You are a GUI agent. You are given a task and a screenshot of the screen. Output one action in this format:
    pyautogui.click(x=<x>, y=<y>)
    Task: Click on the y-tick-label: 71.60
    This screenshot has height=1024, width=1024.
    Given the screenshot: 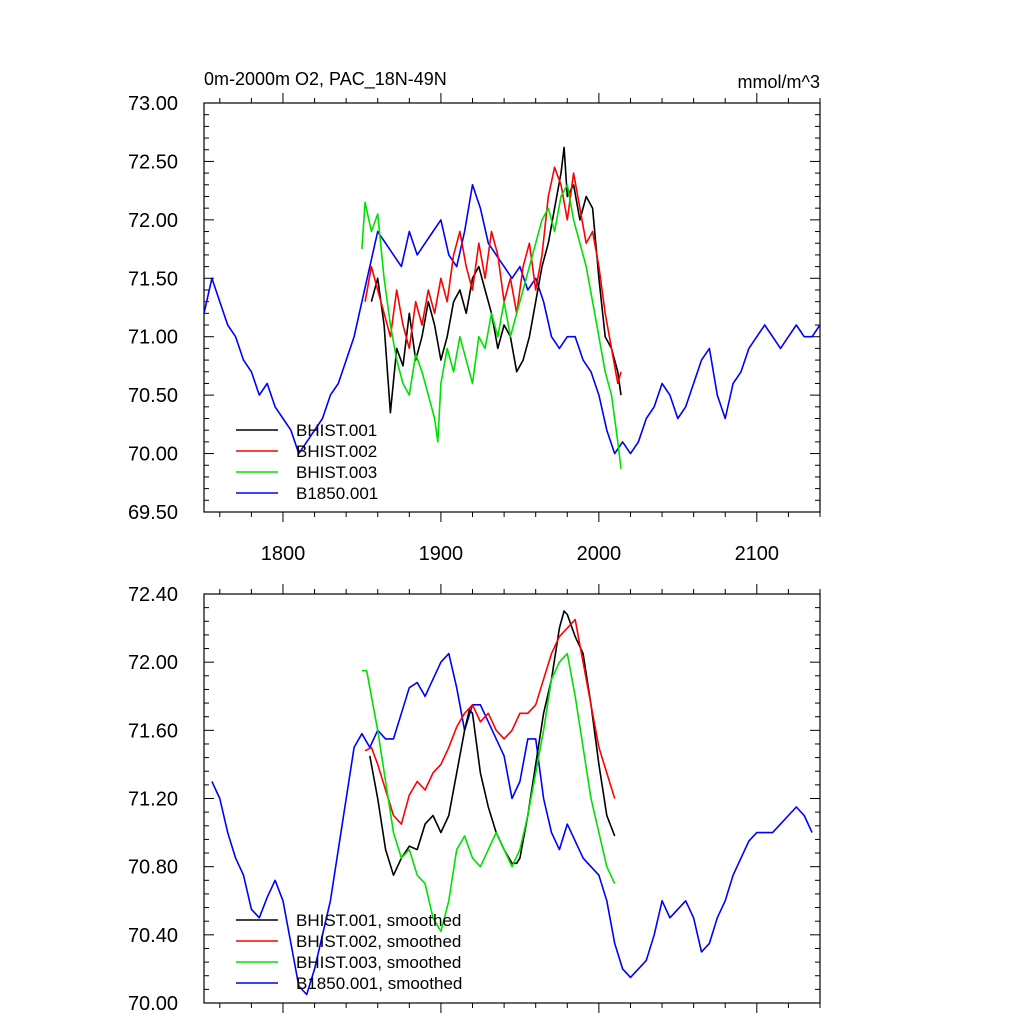 What is the action you would take?
    pyautogui.click(x=153, y=731)
    